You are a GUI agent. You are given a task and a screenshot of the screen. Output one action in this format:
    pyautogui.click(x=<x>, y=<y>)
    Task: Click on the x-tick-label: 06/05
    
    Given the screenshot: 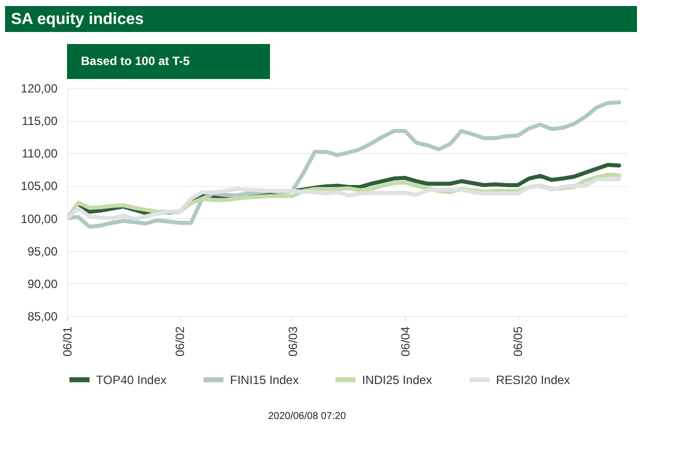 What is the action you would take?
    pyautogui.click(x=518, y=341)
    